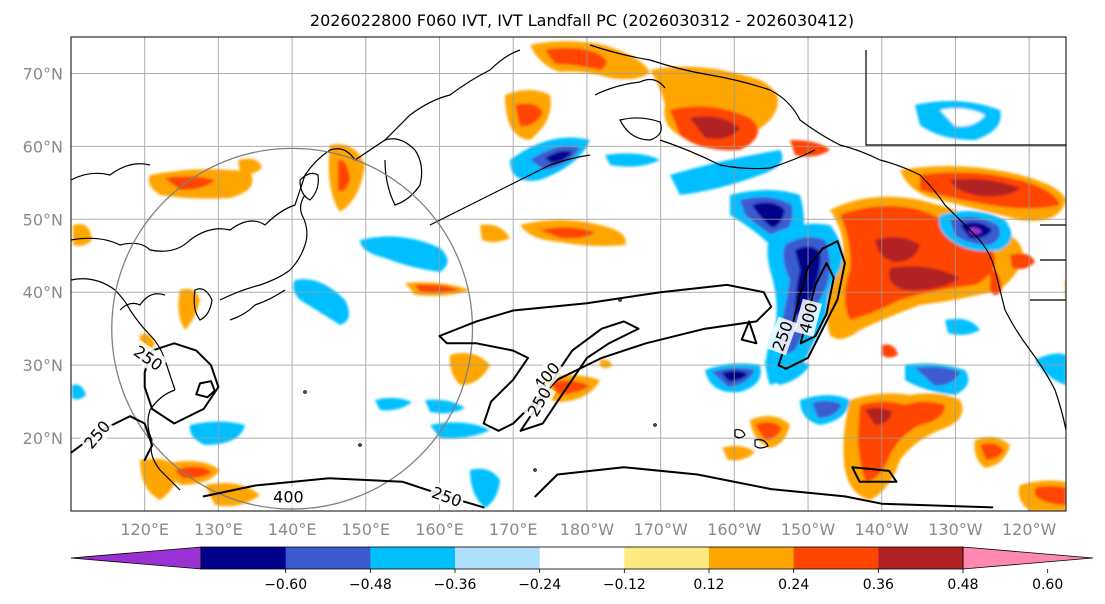 This screenshot has height=604, width=1105. What do you see at coordinates (43, 73) in the screenshot?
I see `lat-tick-label: 70°N` at bounding box center [43, 73].